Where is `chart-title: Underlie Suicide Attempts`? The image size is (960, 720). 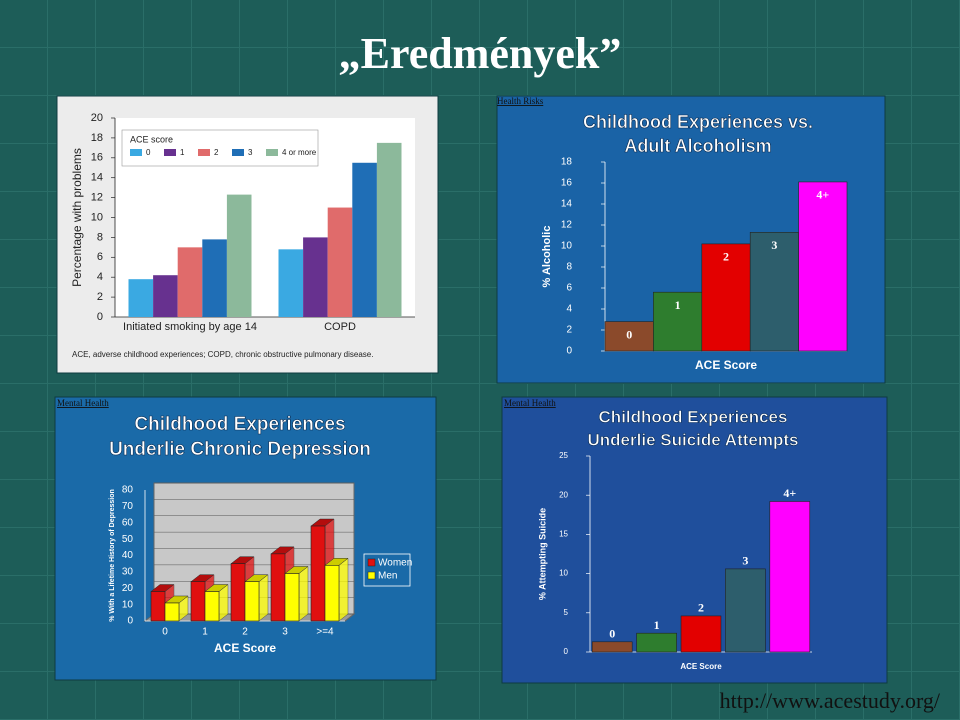
chart-title: Underlie Suicide Attempts is located at coordinates (693, 439).